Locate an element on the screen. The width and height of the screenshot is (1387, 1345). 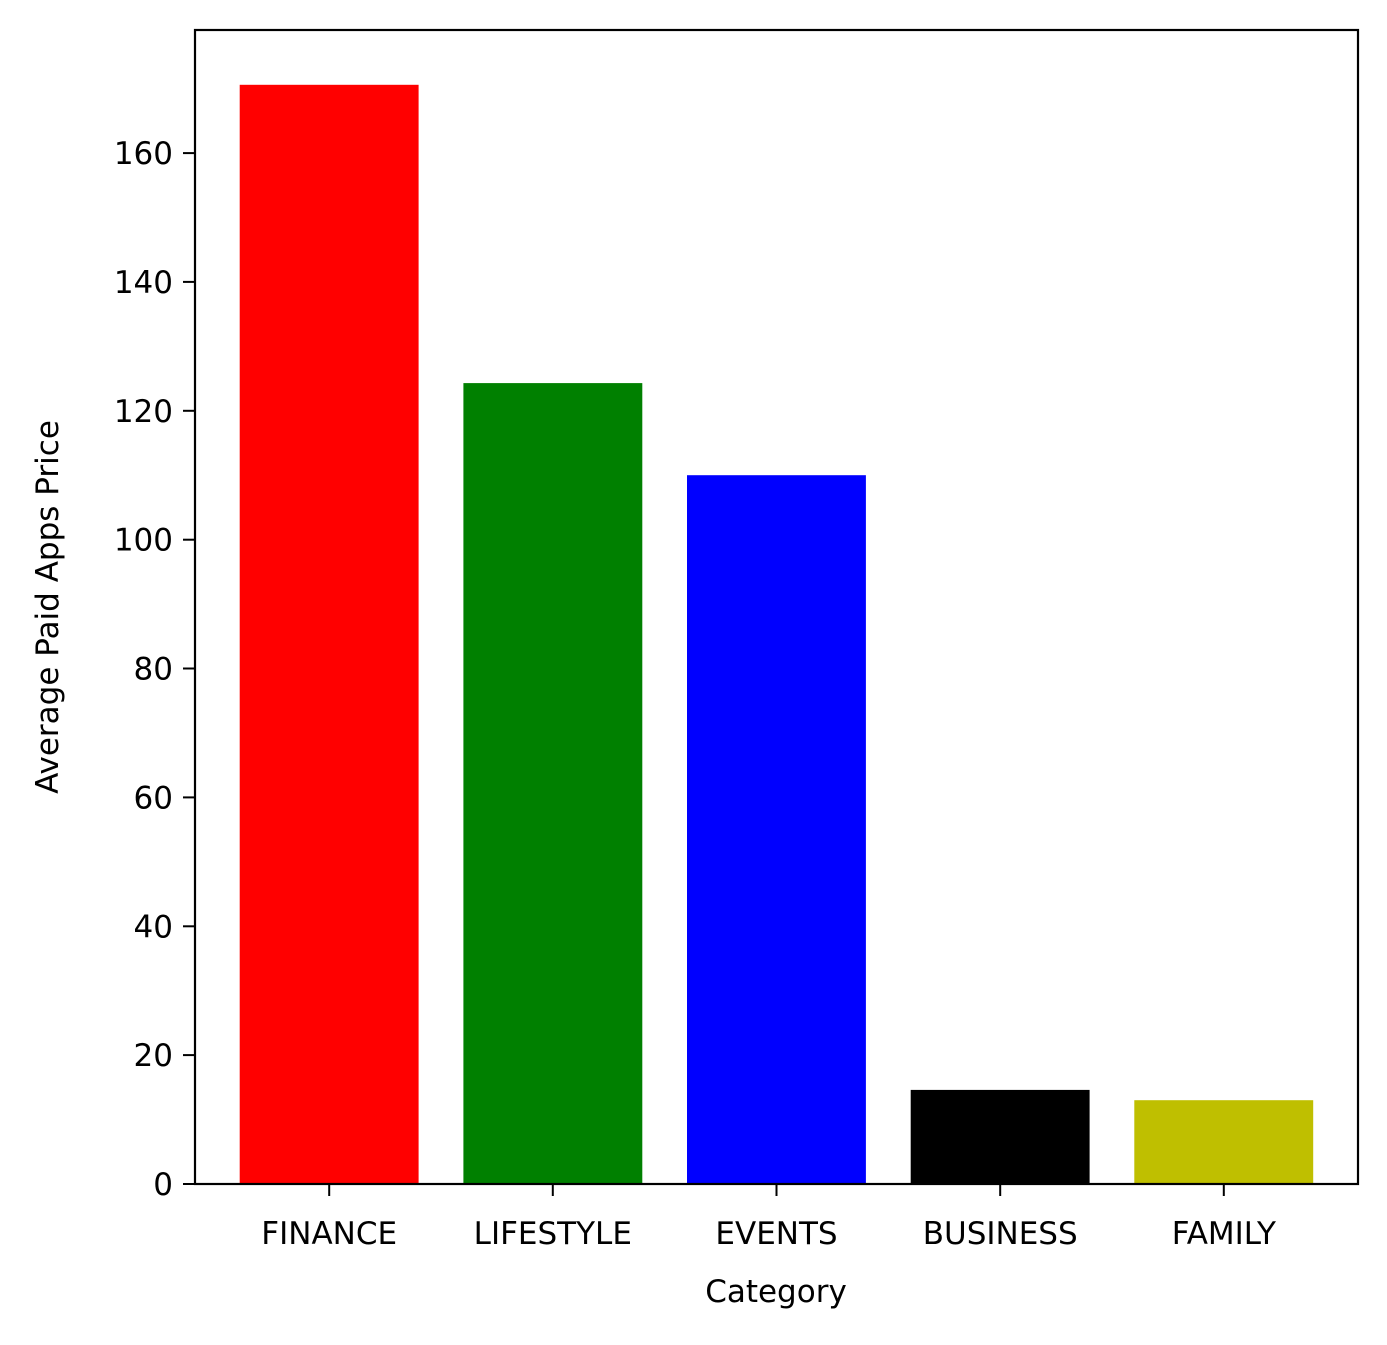
y-tick-label-40: 40 is located at coordinates (153, 927).